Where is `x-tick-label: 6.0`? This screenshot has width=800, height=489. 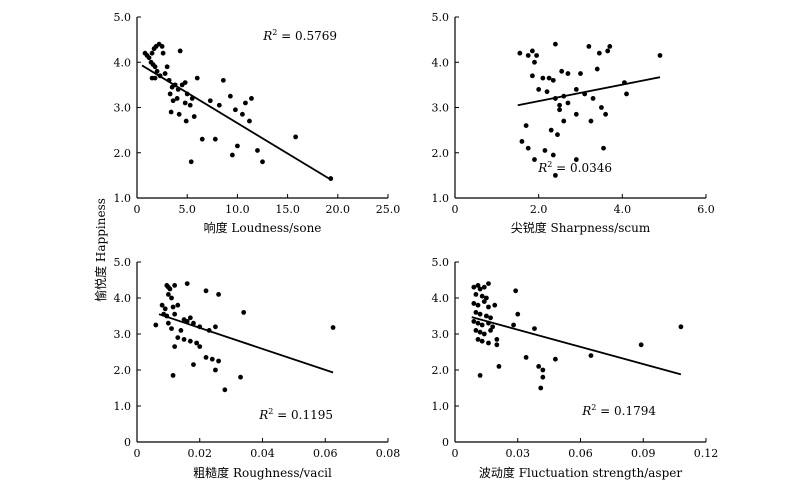
x-tick-label: 6.0 is located at coordinates (706, 209).